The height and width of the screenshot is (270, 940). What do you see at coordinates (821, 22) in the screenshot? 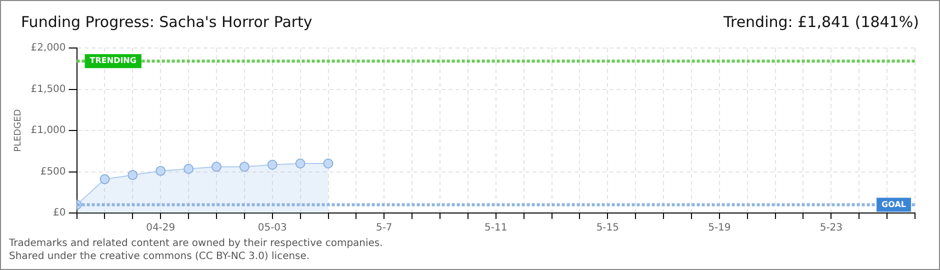
I see `chart-subtitle: Trending: £1,841 (1841%)` at bounding box center [821, 22].